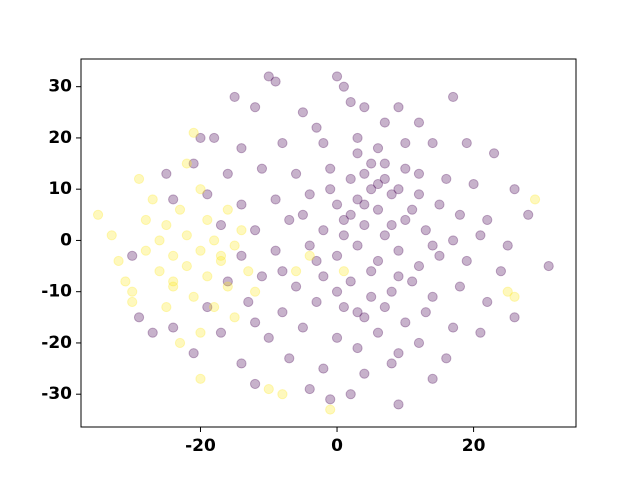  I want to click on x-tick-label: -20, so click(200, 446).